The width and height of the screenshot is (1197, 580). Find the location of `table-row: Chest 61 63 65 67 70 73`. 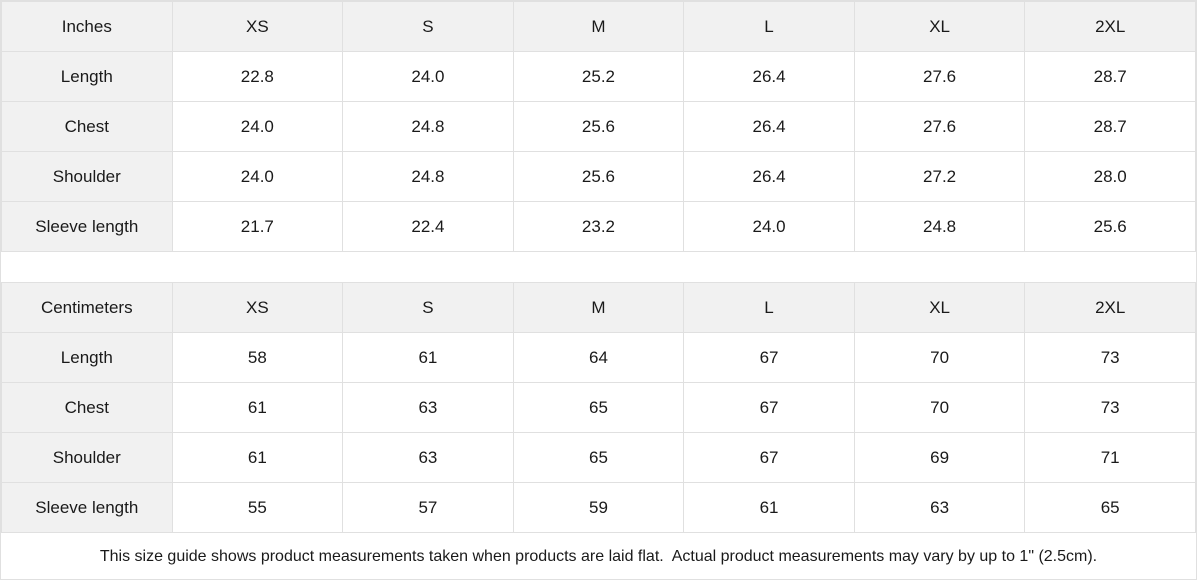

table-row: Chest 61 63 65 67 70 73 is located at coordinates (598, 407).